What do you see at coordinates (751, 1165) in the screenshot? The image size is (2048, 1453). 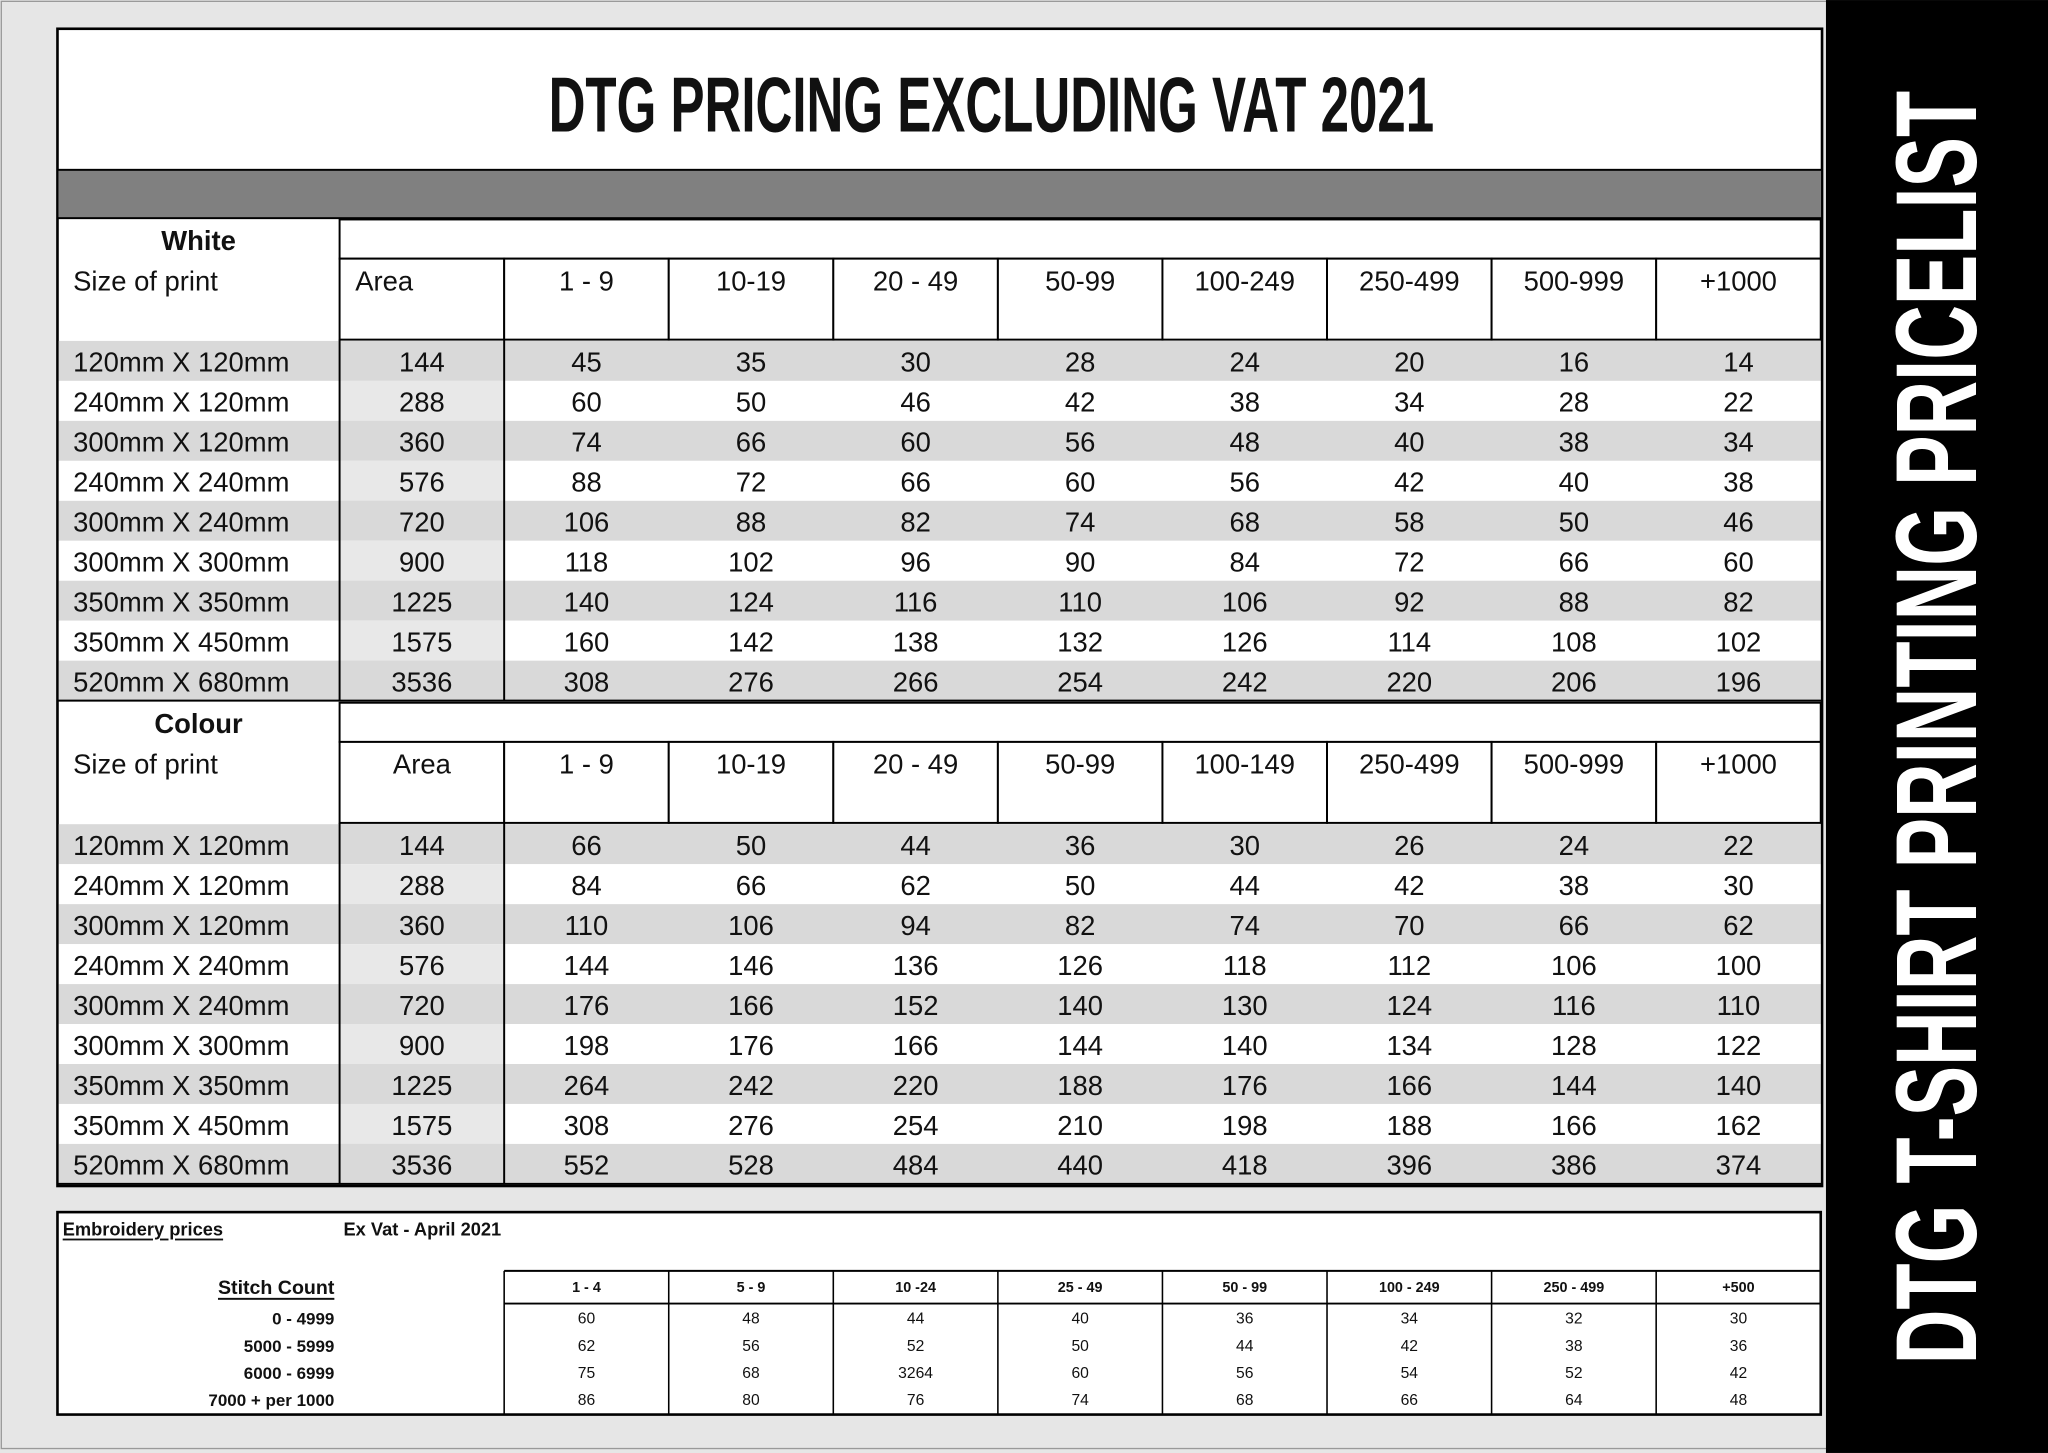 I see `price-cell: 528` at bounding box center [751, 1165].